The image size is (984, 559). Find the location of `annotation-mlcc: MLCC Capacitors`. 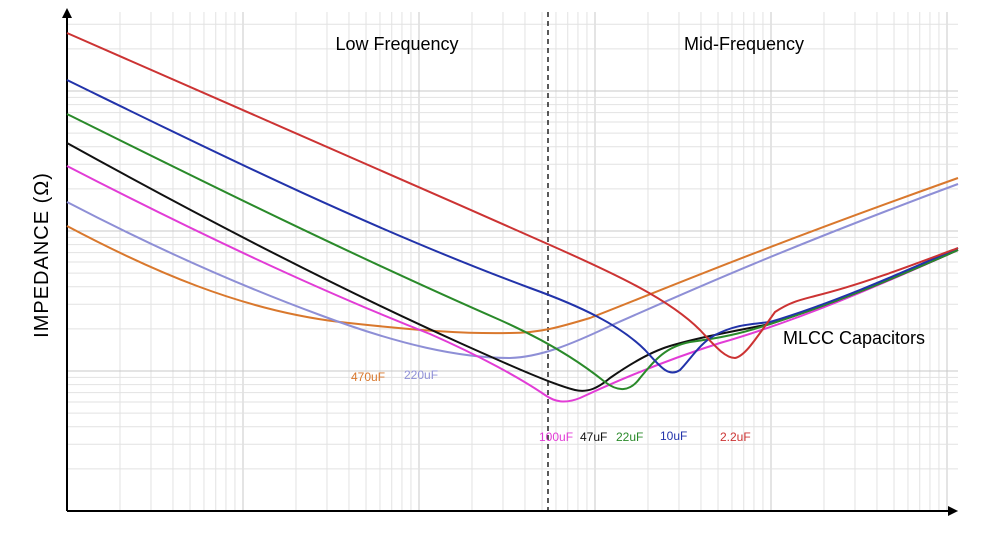

annotation-mlcc: MLCC Capacitors is located at coordinates (854, 338).